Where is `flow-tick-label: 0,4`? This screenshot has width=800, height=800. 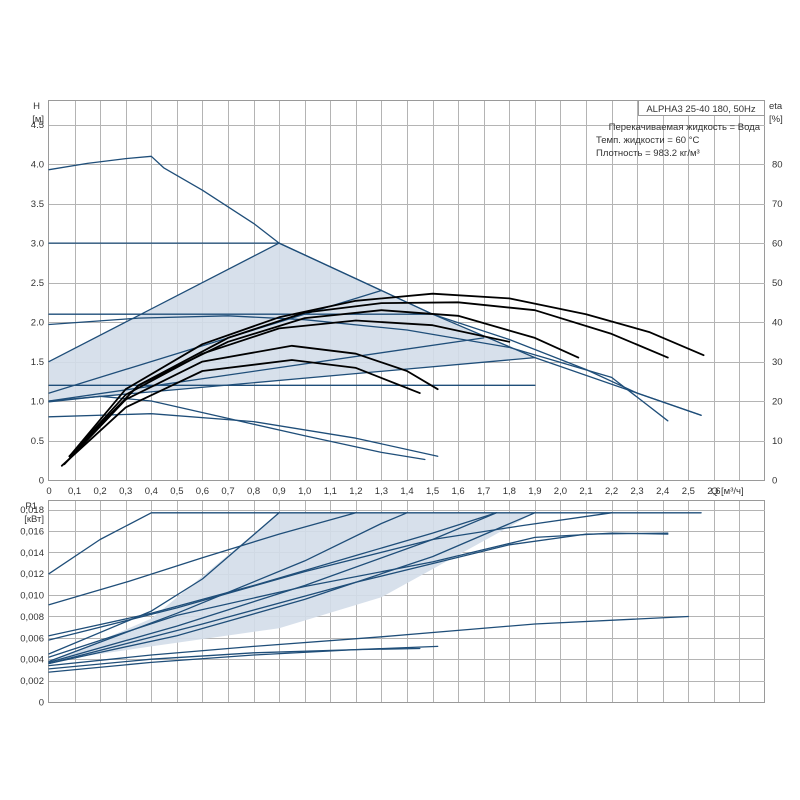
flow-tick-label: 0,4 is located at coordinates (151, 491).